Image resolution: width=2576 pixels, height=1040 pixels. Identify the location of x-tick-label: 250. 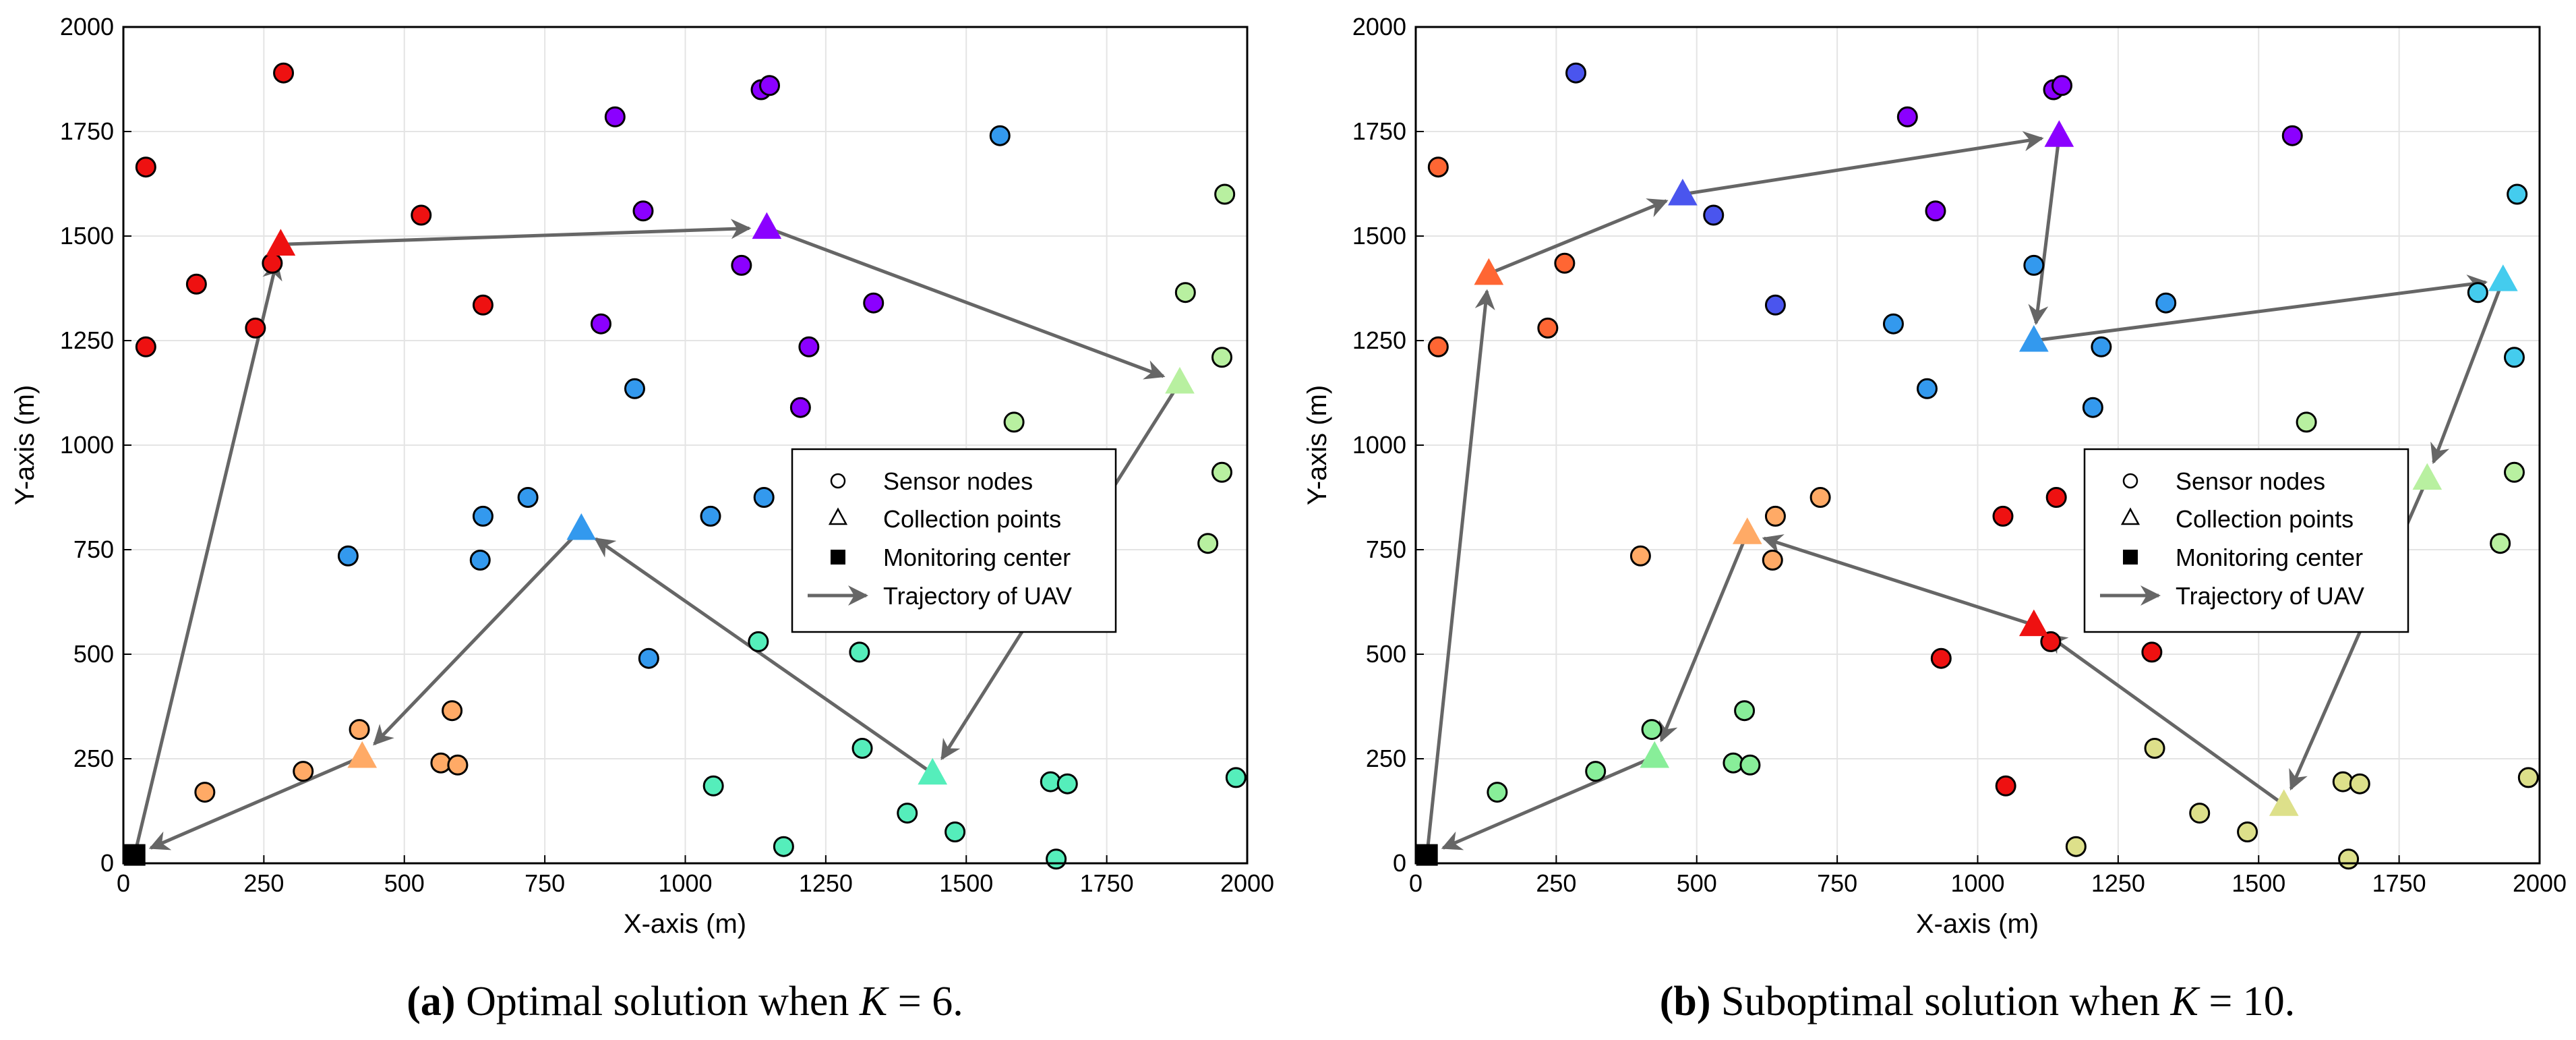
(263, 883).